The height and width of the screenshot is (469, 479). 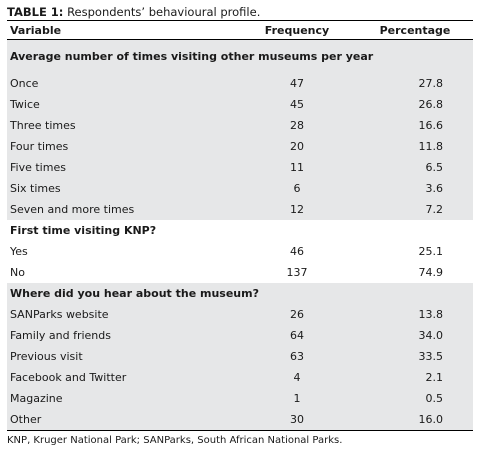 What do you see at coordinates (36, 30) in the screenshot?
I see `header-variable: Variable` at bounding box center [36, 30].